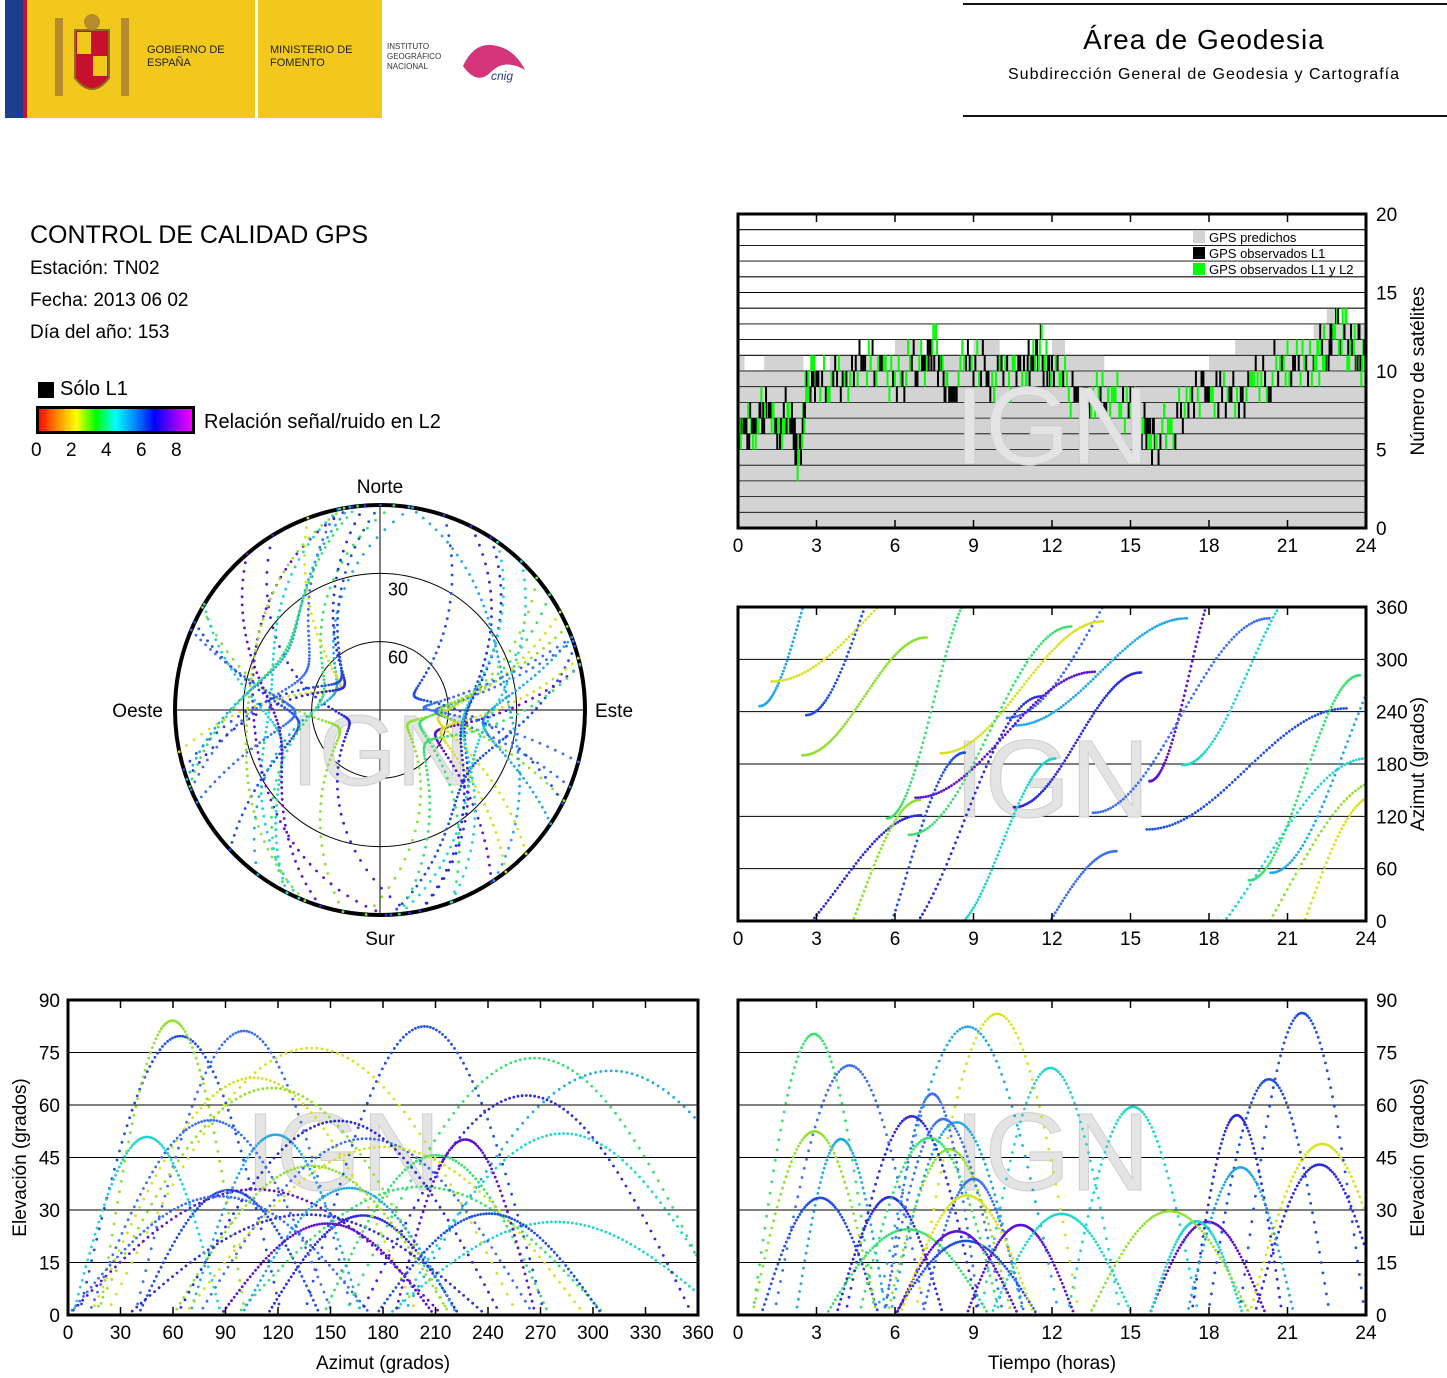  I want to click on y-tick-label: 300, so click(1392, 660).